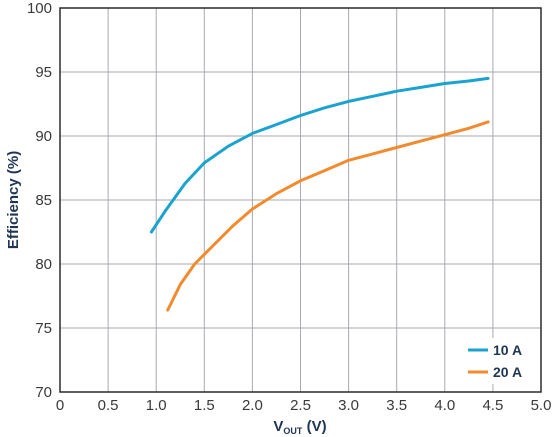 The height and width of the screenshot is (437, 553). What do you see at coordinates (293, 431) in the screenshot?
I see `x-axis-title-subscript: OUT` at bounding box center [293, 431].